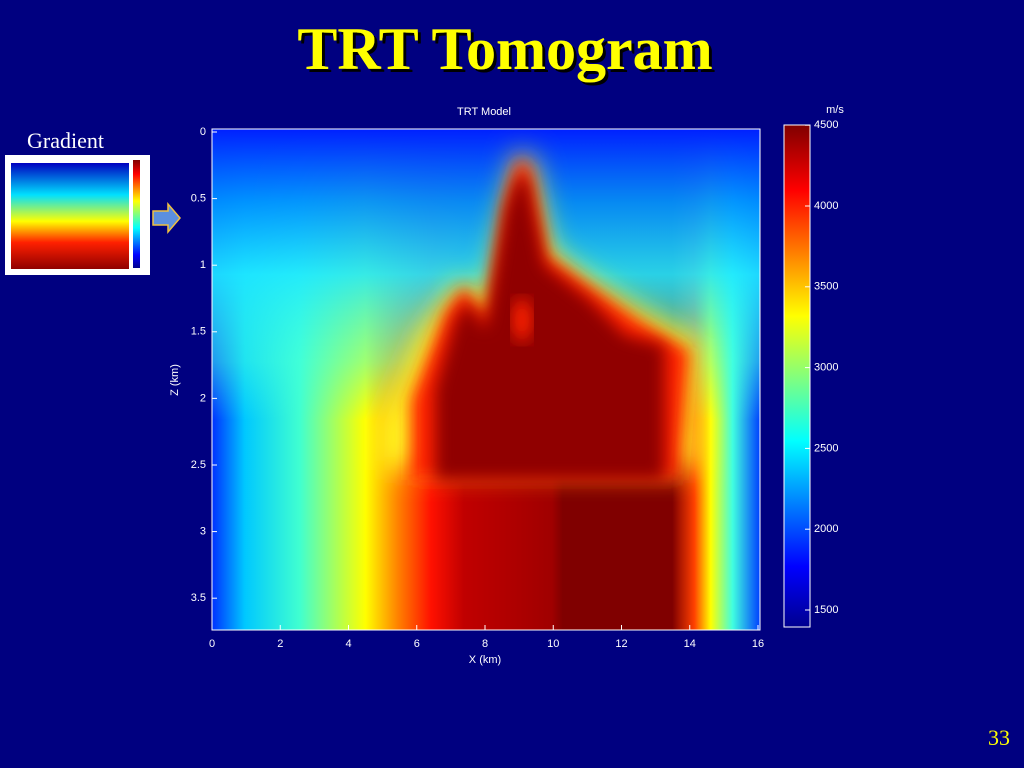 The width and height of the screenshot is (1024, 768). What do you see at coordinates (203, 132) in the screenshot?
I see `y-tick-label: 0` at bounding box center [203, 132].